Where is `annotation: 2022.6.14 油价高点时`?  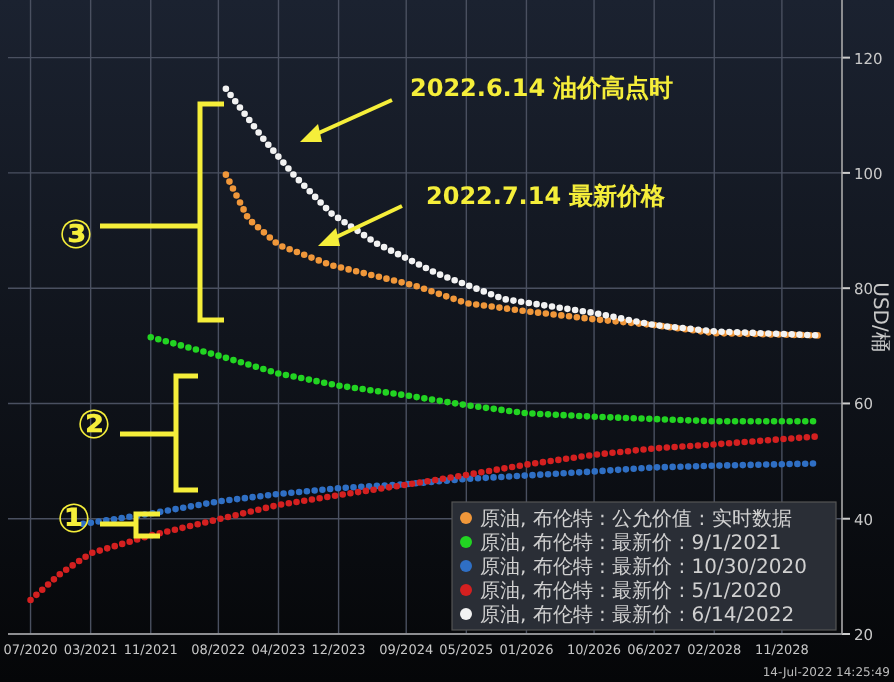 annotation: 2022.6.14 油价高点时 is located at coordinates (542, 88).